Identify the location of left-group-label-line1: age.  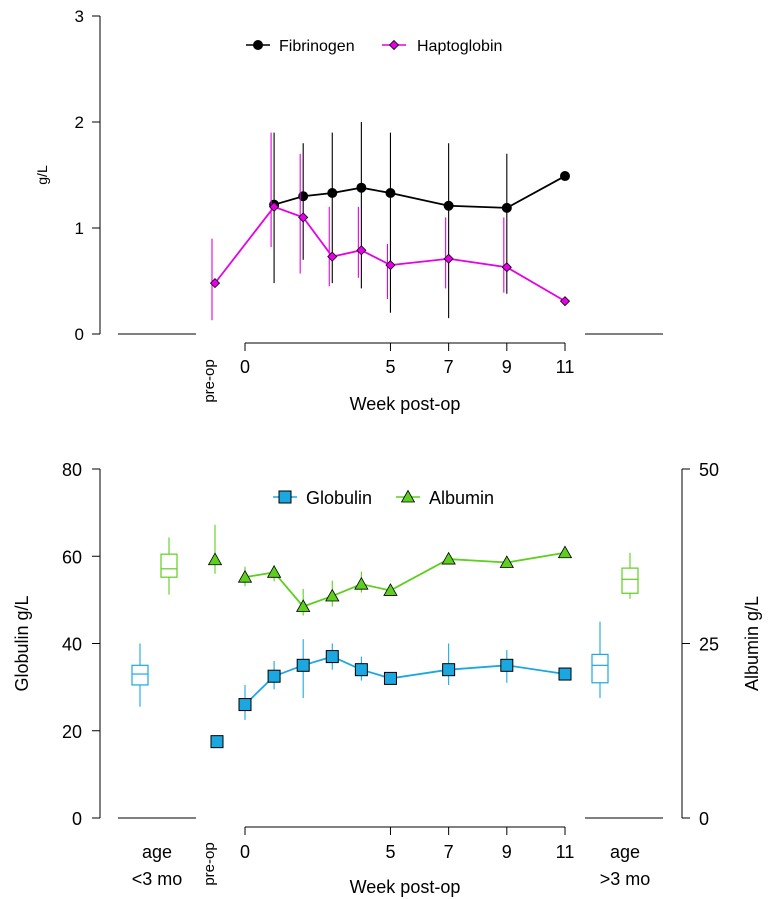
(157, 852).